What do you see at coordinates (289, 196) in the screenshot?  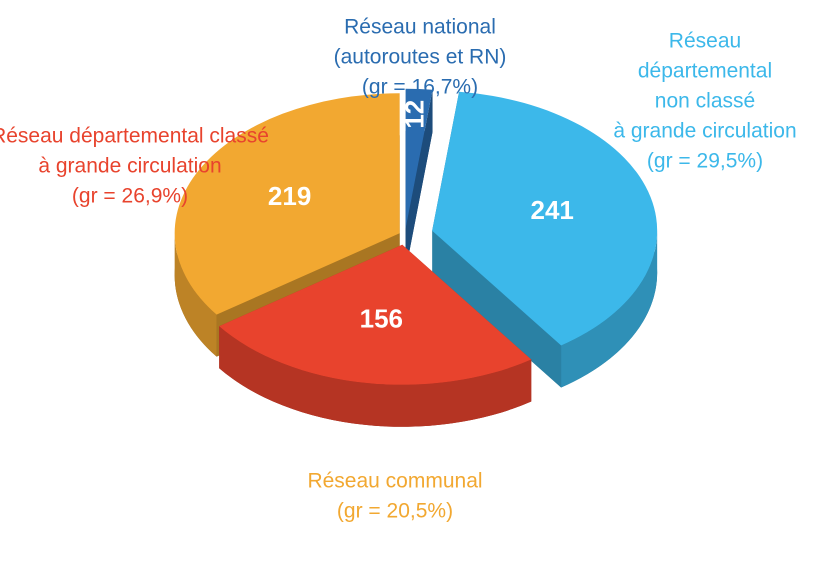 I see `value-label: 219` at bounding box center [289, 196].